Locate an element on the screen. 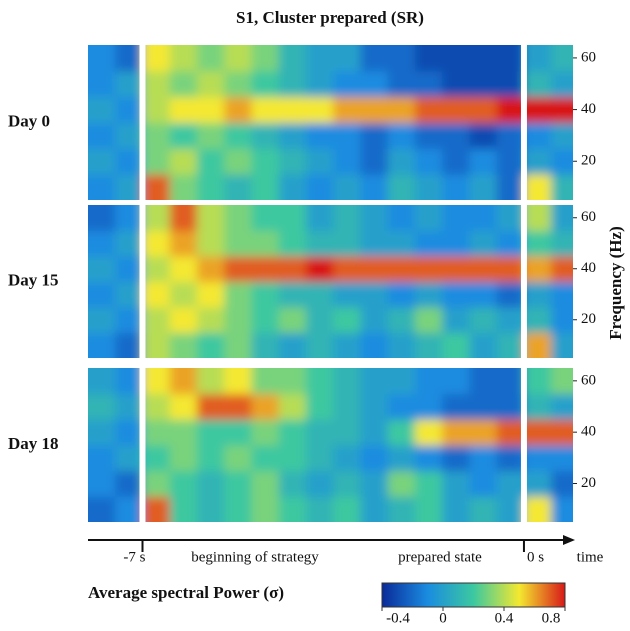 The image size is (630, 631). panel-label: Day 18 is located at coordinates (33, 443).